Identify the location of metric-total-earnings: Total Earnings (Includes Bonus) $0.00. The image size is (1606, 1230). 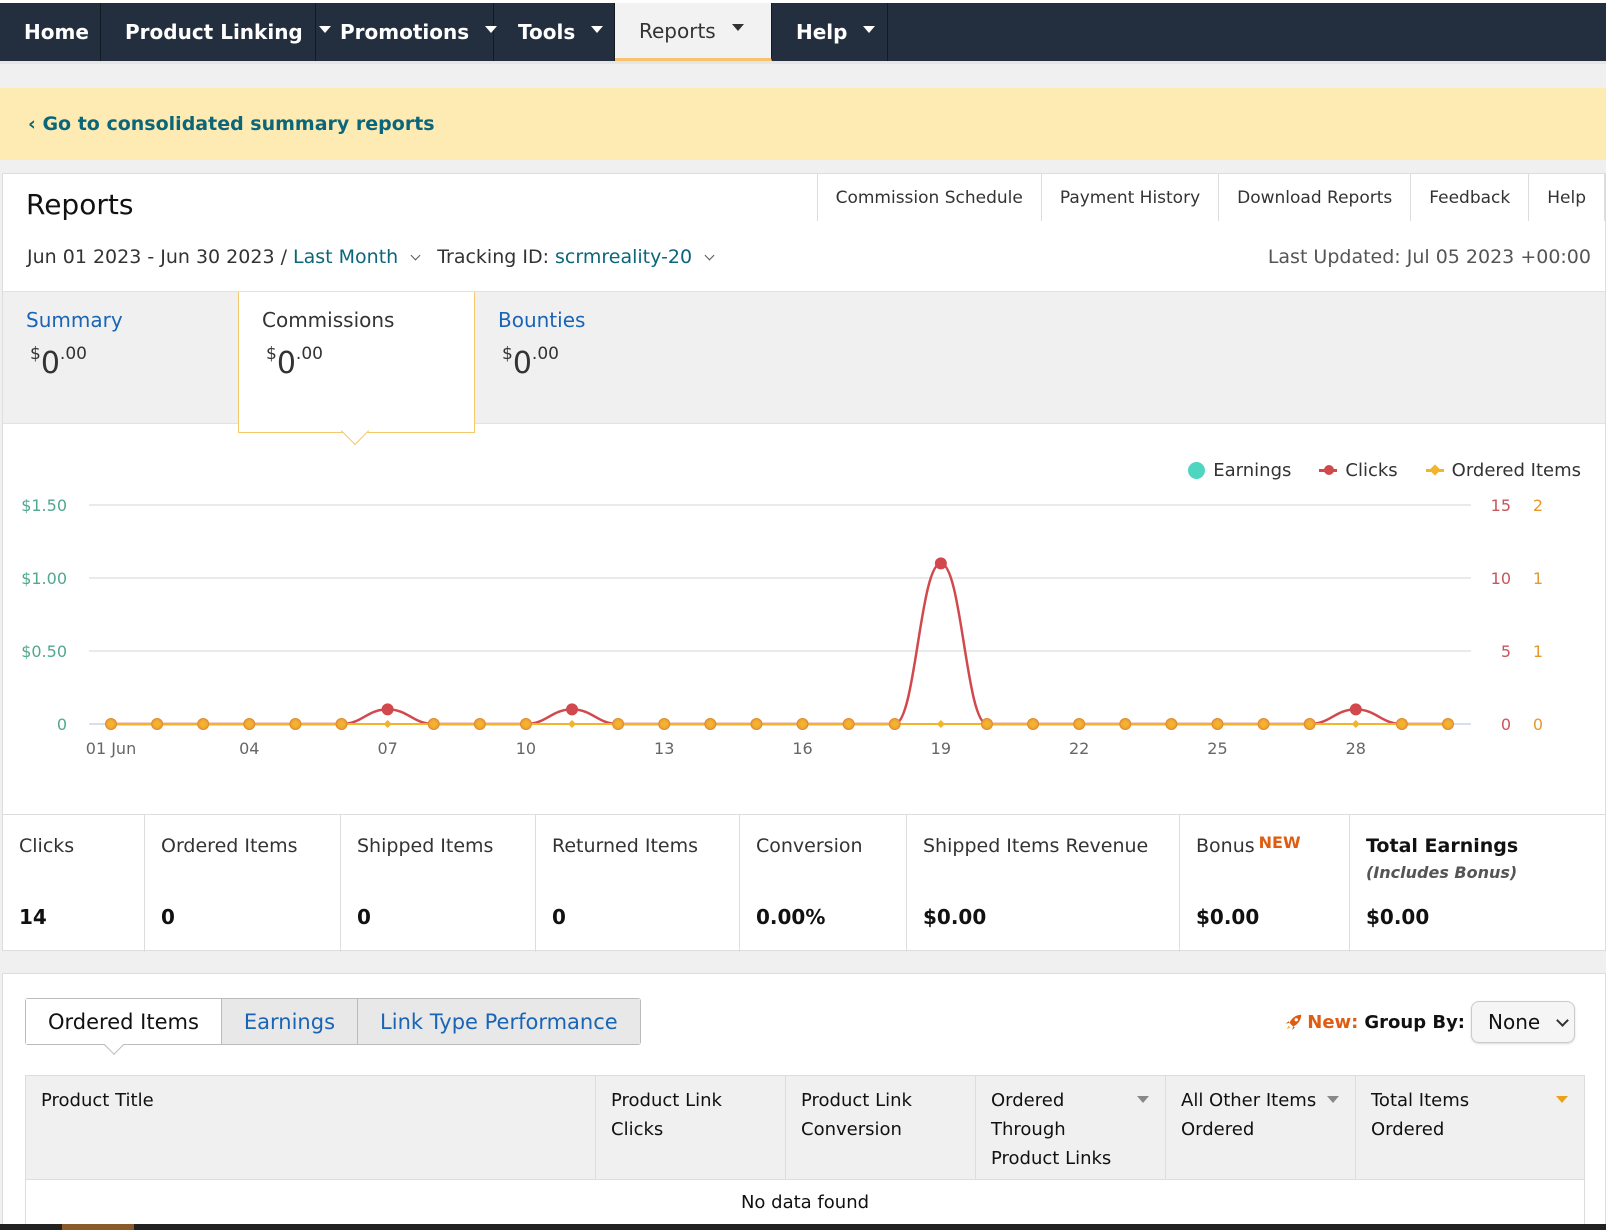
(1477, 883).